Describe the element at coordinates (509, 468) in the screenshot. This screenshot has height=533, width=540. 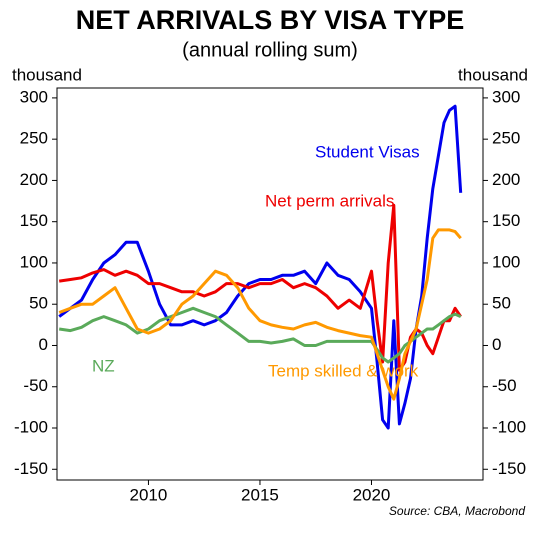
I see `y2-tick-label: -150` at that location.